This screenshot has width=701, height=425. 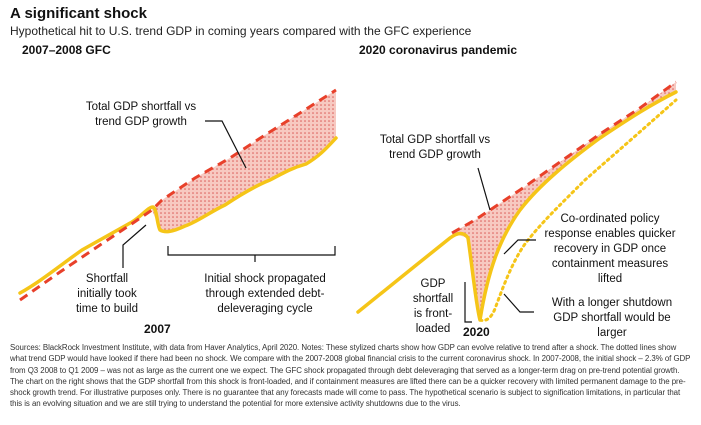 What do you see at coordinates (610, 279) in the screenshot?
I see `right-policy-line-5: lifted` at bounding box center [610, 279].